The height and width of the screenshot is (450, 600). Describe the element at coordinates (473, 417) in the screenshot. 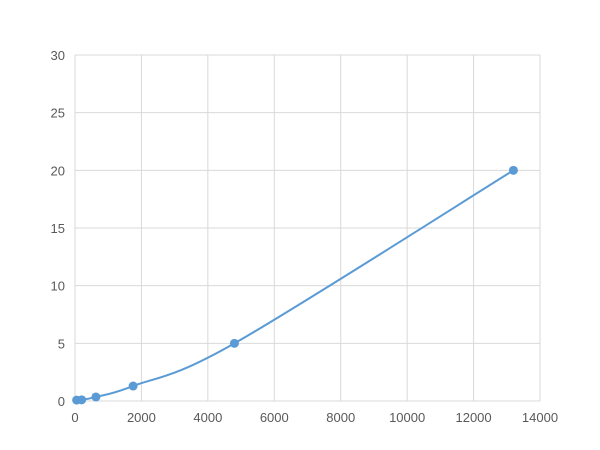

I see `x-tick-label: 12000` at that location.